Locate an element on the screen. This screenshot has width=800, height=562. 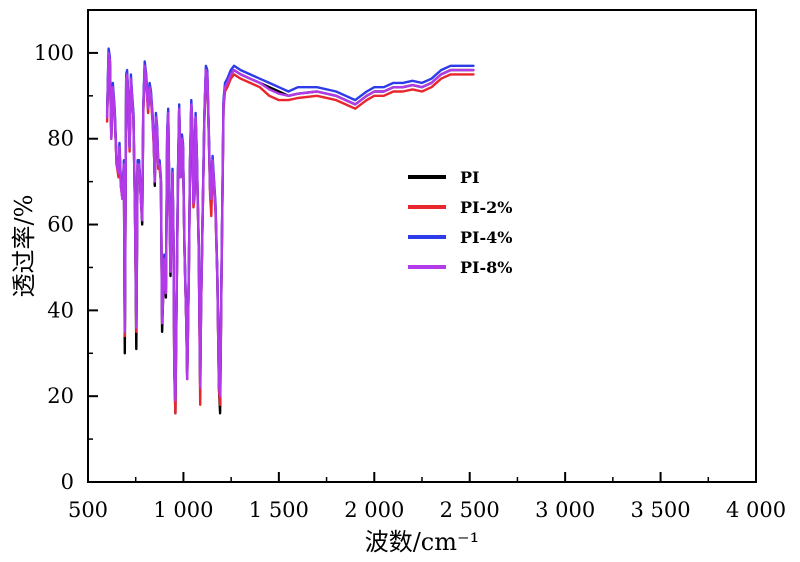
y-tick-label: 80 is located at coordinates (60, 139).